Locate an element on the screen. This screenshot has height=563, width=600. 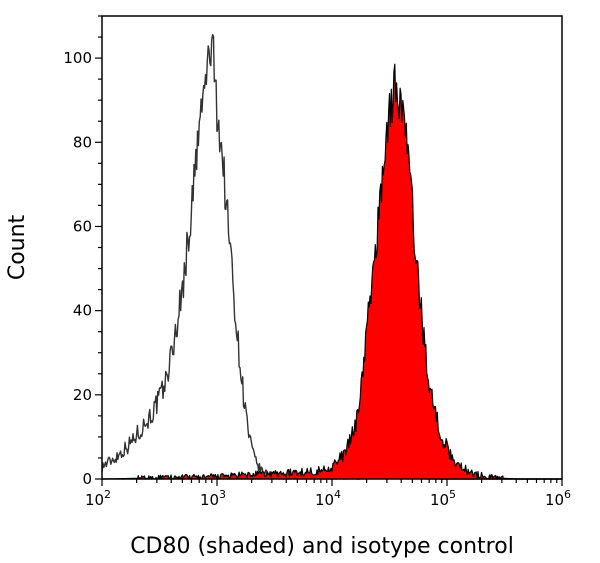
x-tick-label: 10³ is located at coordinates (213, 498).